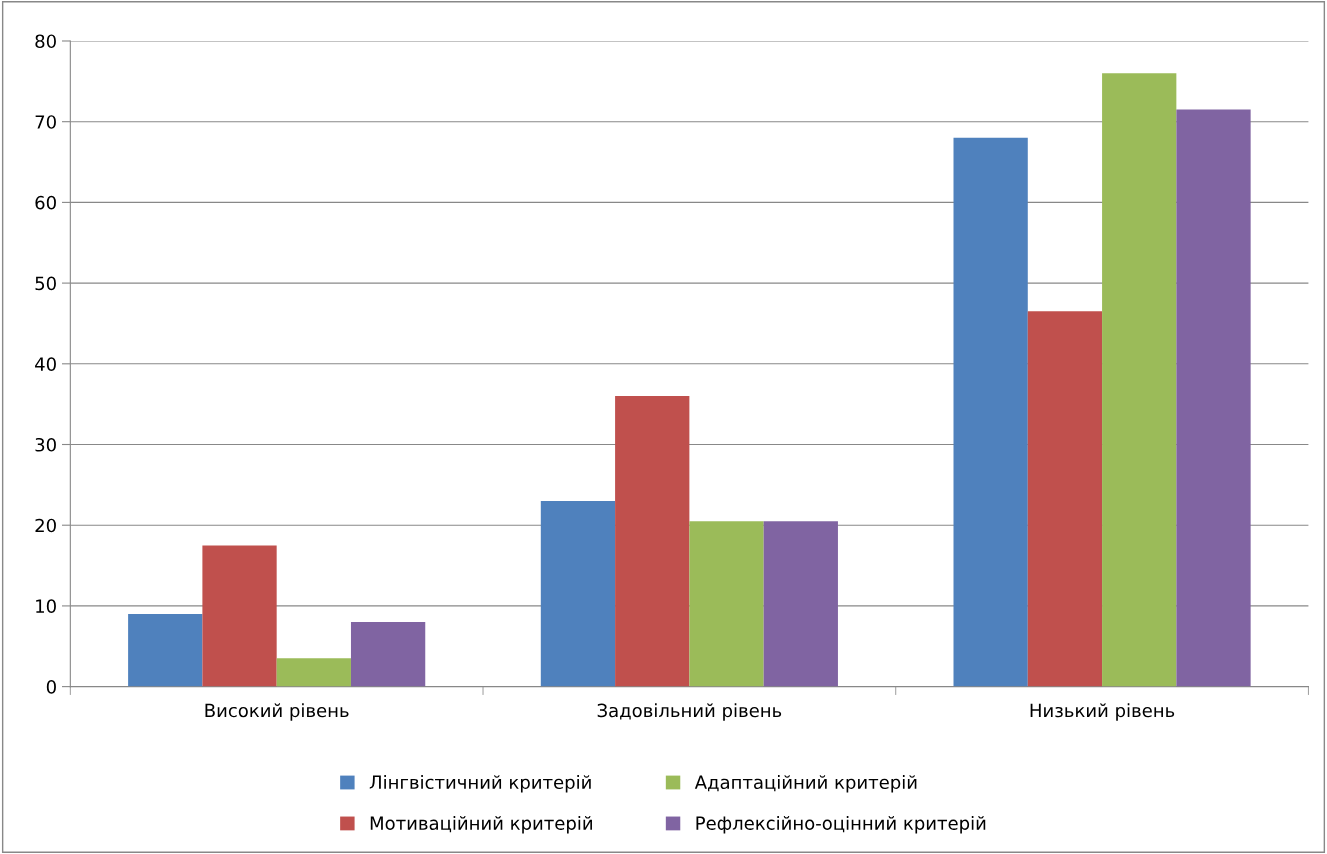 Image resolution: width=1327 pixels, height=854 pixels. I want to click on x-tick-label: Задовільний рівень, so click(689, 712).